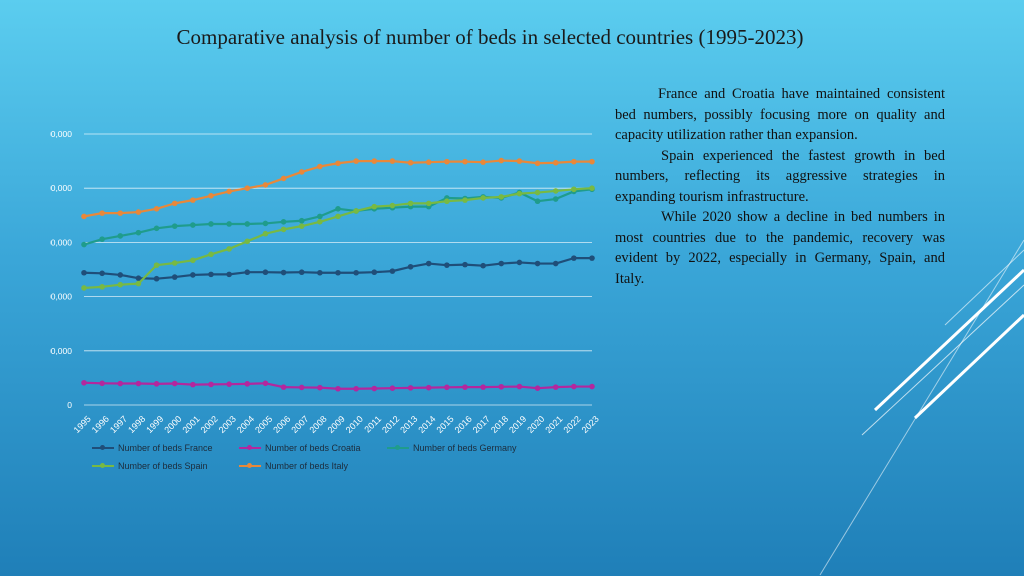 The width and height of the screenshot is (1024, 576). I want to click on legend-item-france: Number of beds France, so click(152, 448).